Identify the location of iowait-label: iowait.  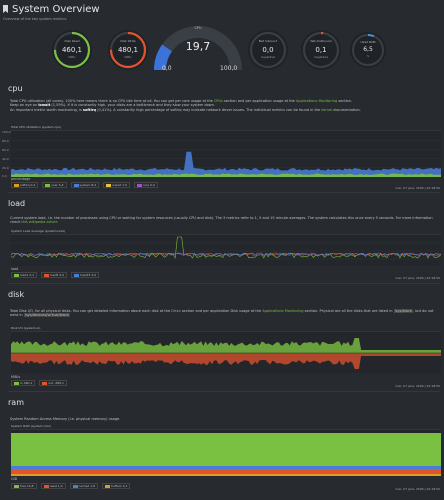
(44, 105).